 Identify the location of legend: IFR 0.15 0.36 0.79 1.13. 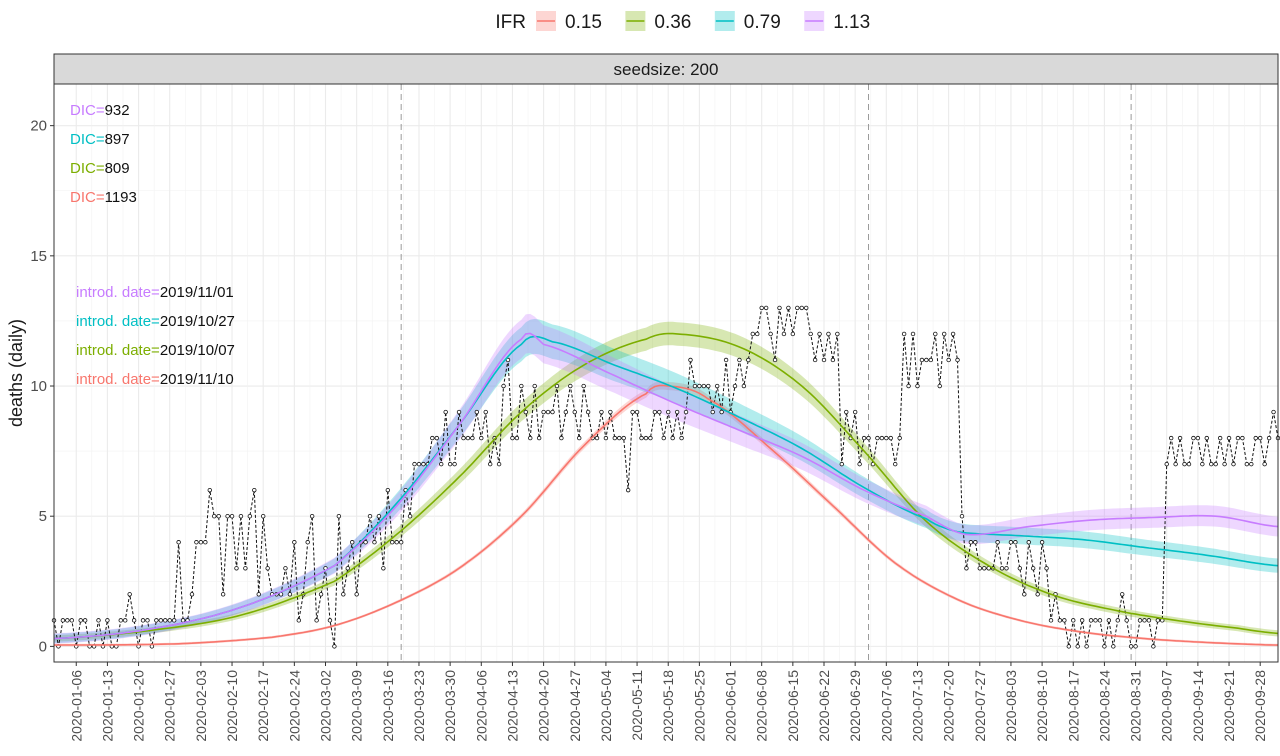
(682, 22).